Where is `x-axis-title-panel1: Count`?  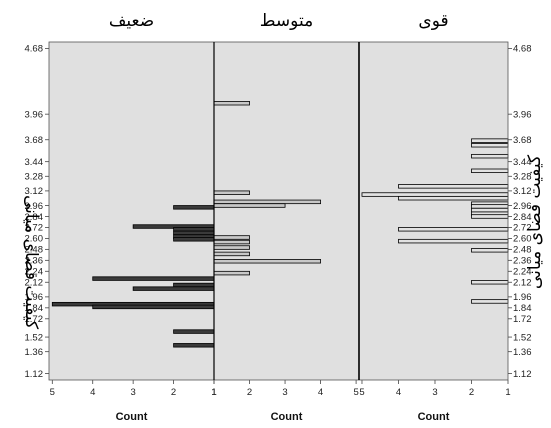
x-axis-title-panel1: Count is located at coordinates (132, 417).